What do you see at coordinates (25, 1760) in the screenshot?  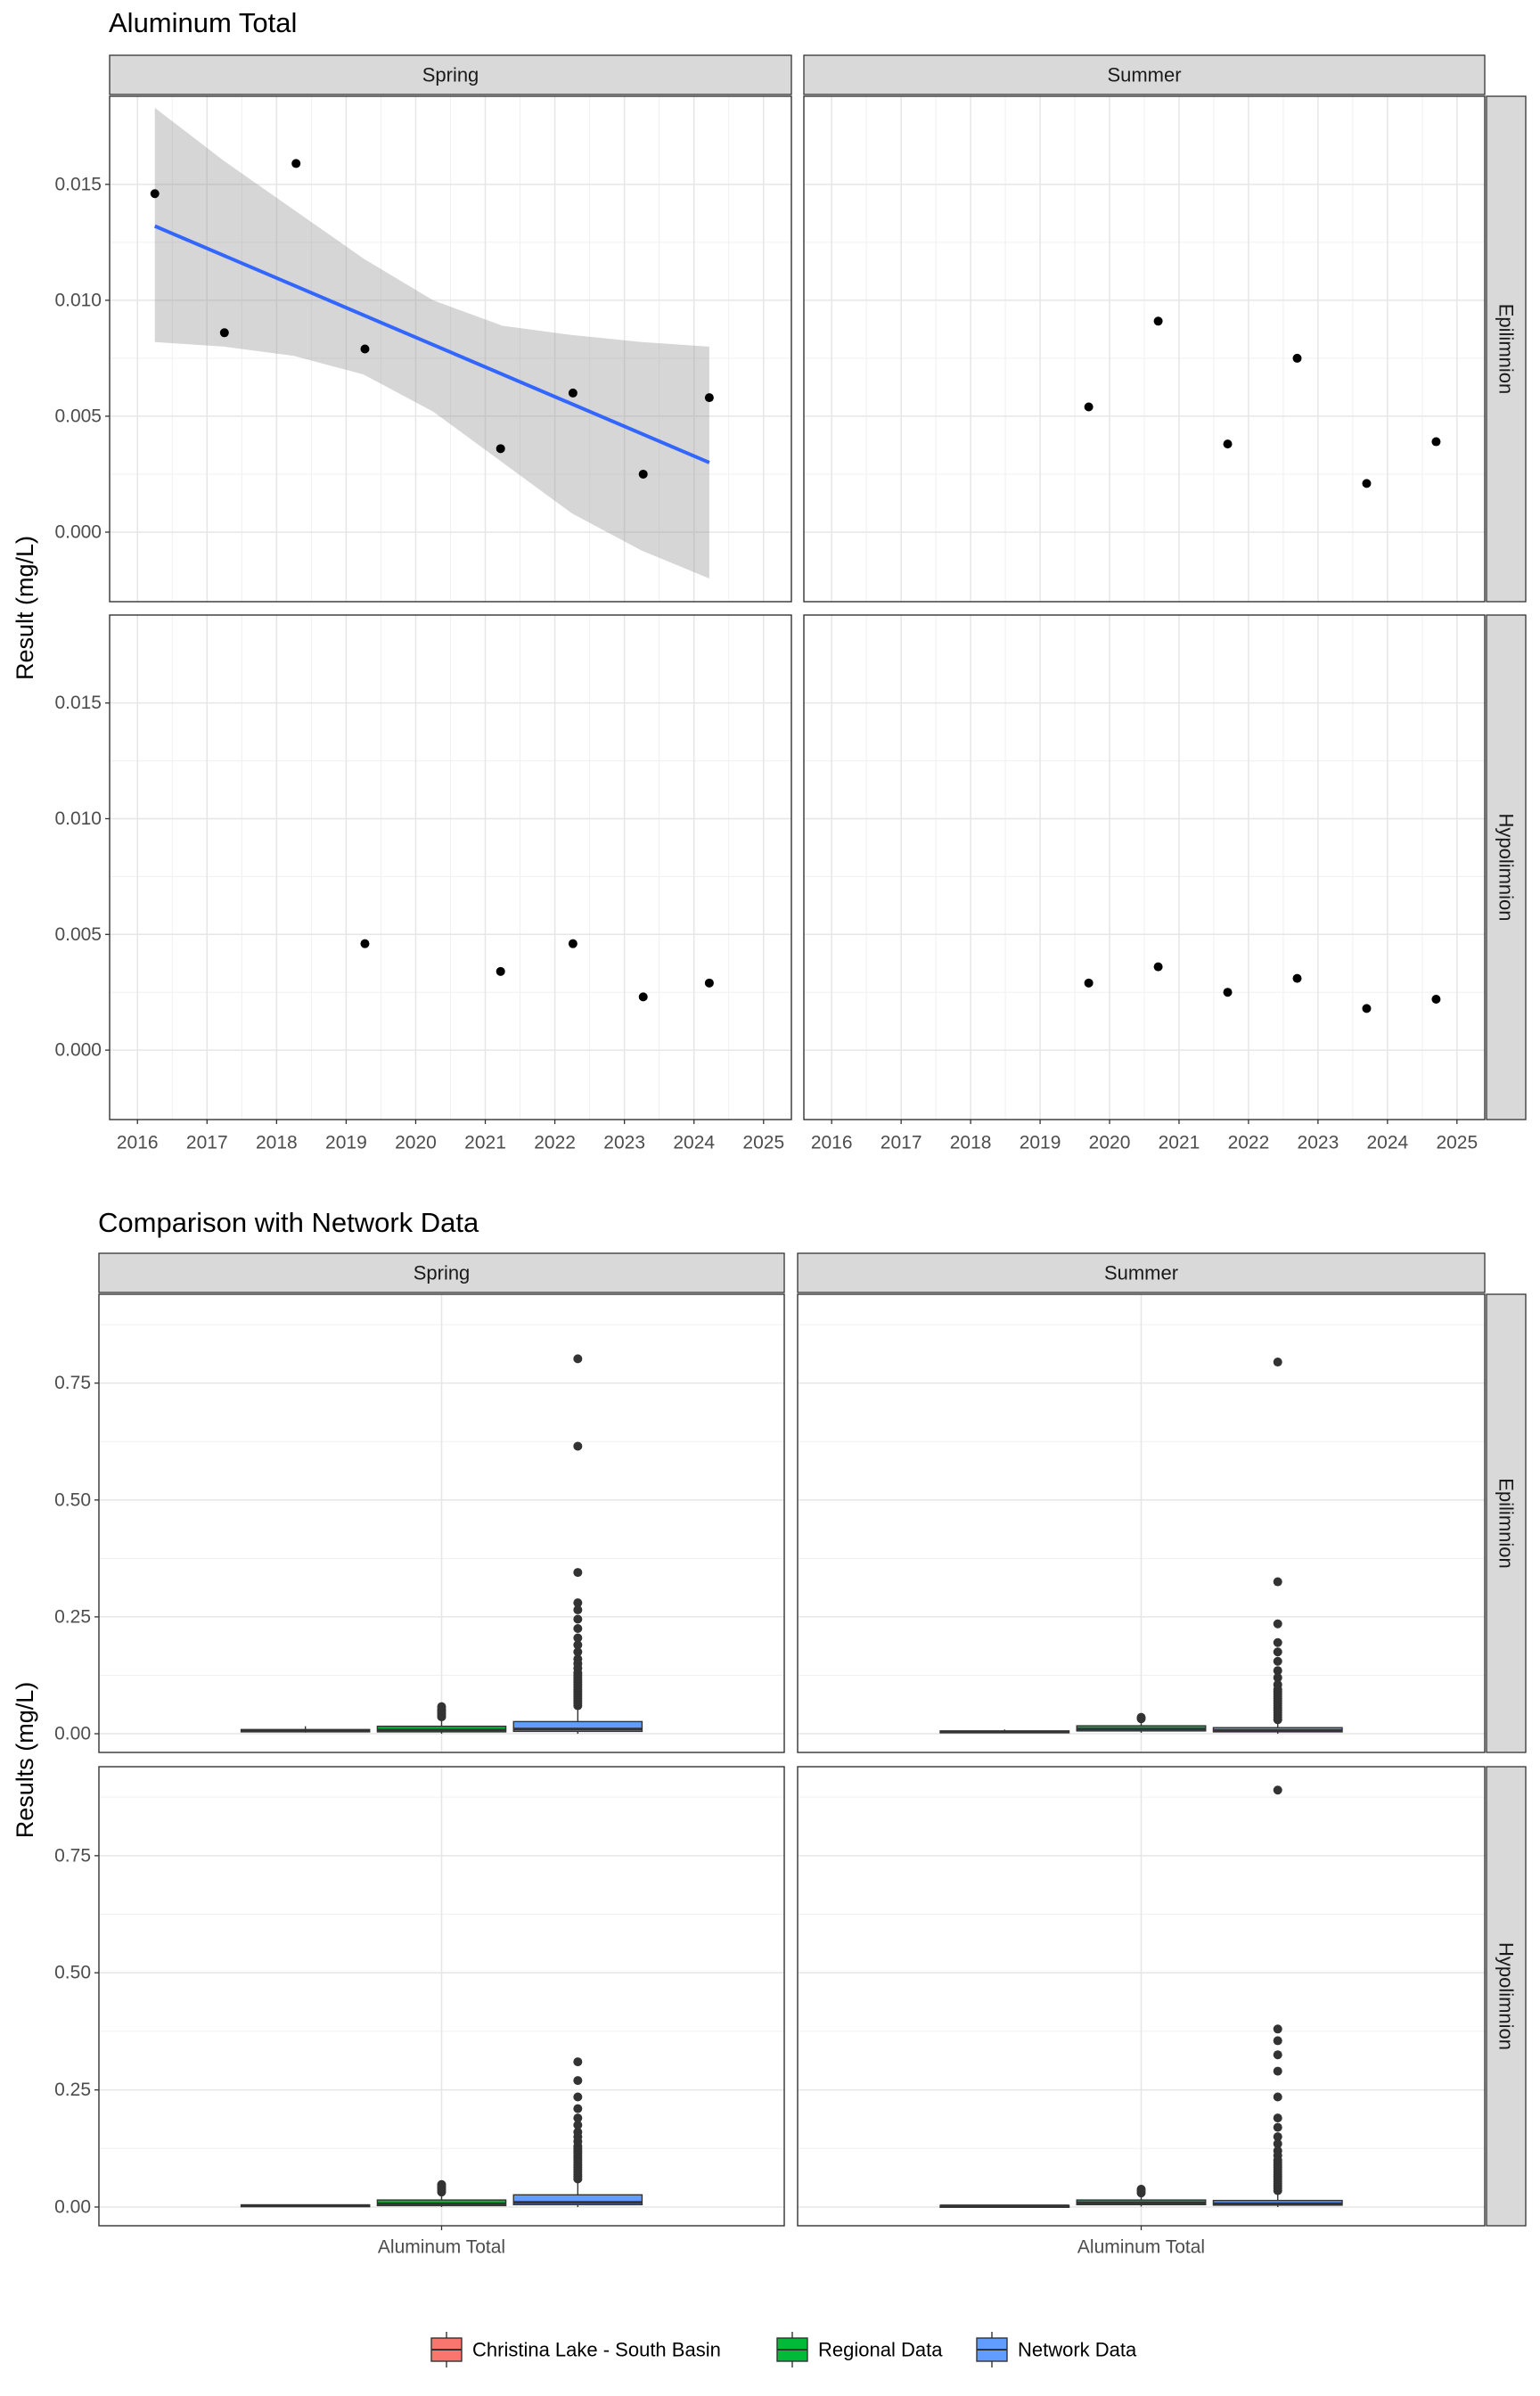 I see `y-axis-title: Results (mg/L)` at bounding box center [25, 1760].